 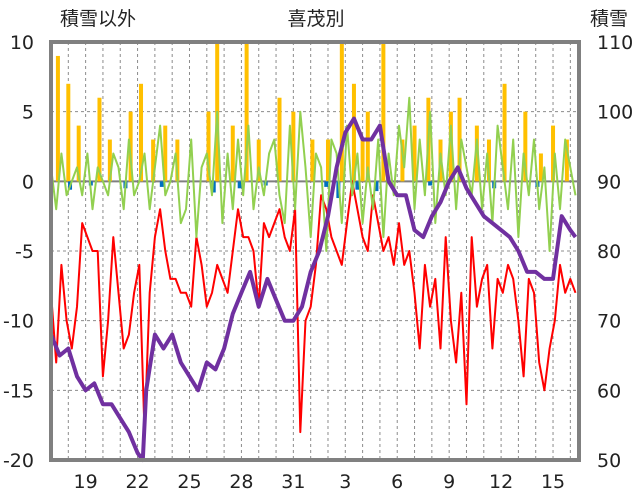 I want to click on x-tick-label: 15, so click(x=553, y=482).